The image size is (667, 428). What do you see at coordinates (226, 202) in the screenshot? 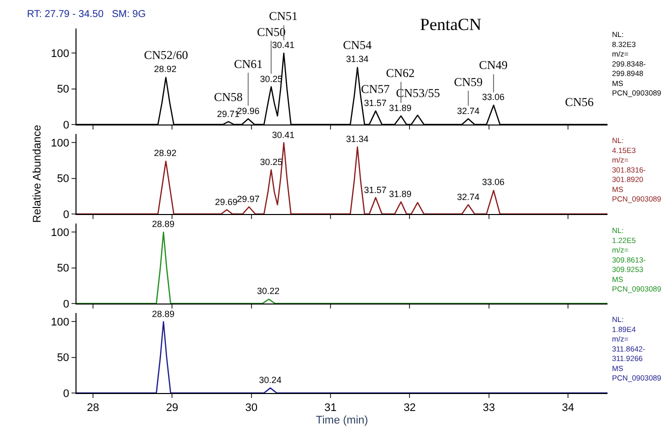
I see `annotation: 29.69` at bounding box center [226, 202].